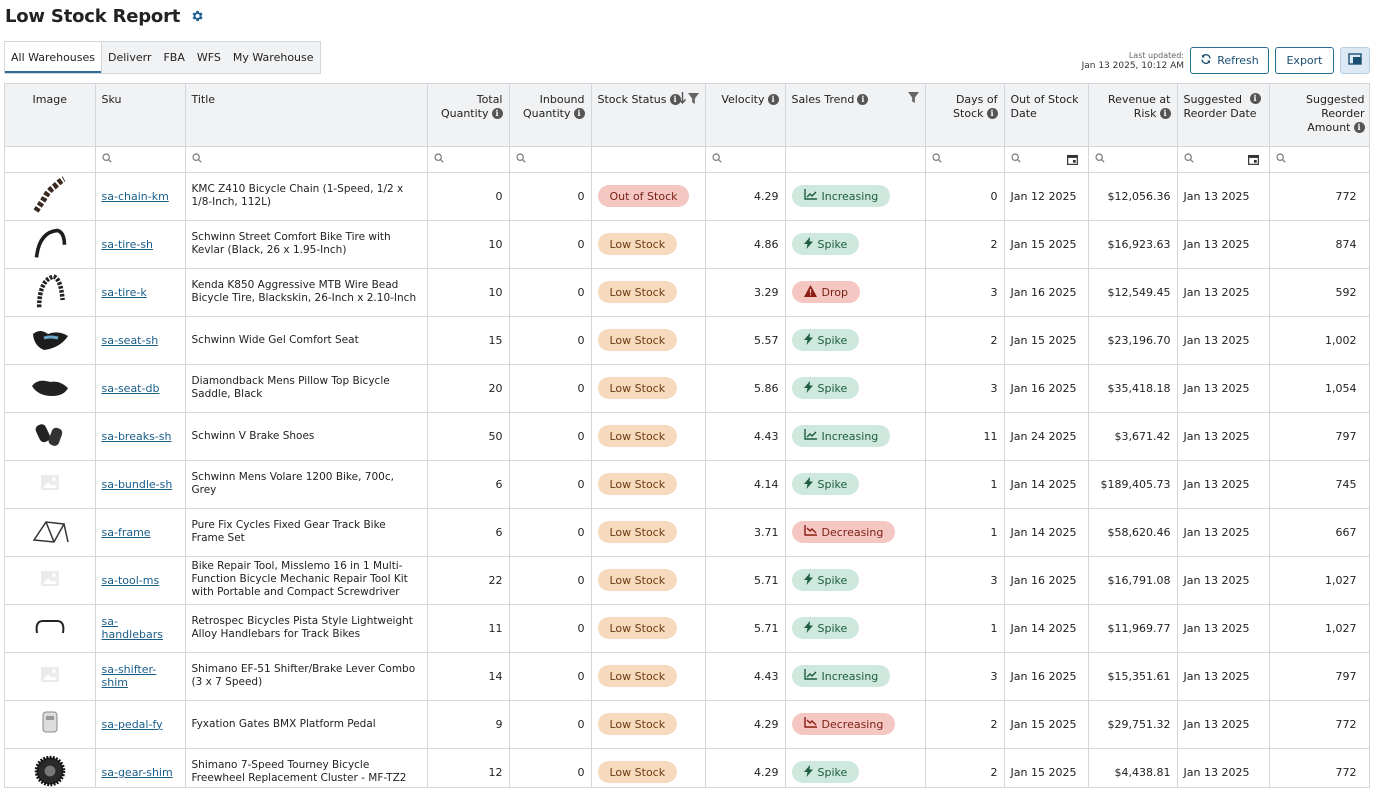 The width and height of the screenshot is (1376, 793). What do you see at coordinates (1355, 60) in the screenshot?
I see `column-settings-button` at bounding box center [1355, 60].